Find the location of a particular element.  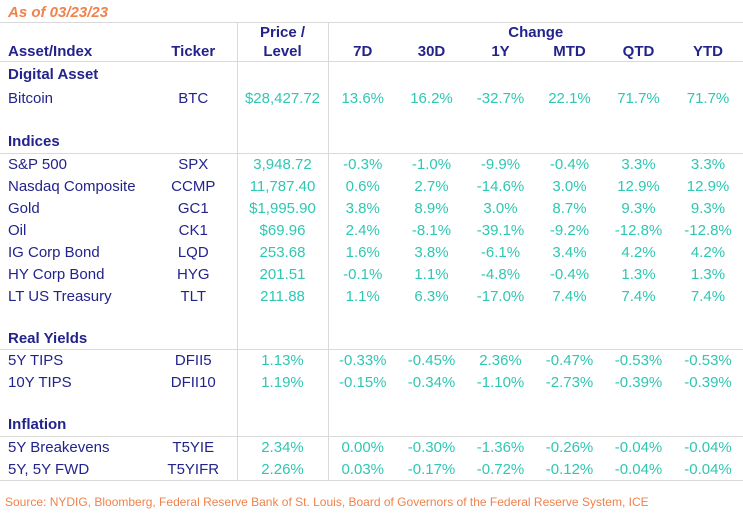

asset-cell: Bitcoin is located at coordinates (31, 98).